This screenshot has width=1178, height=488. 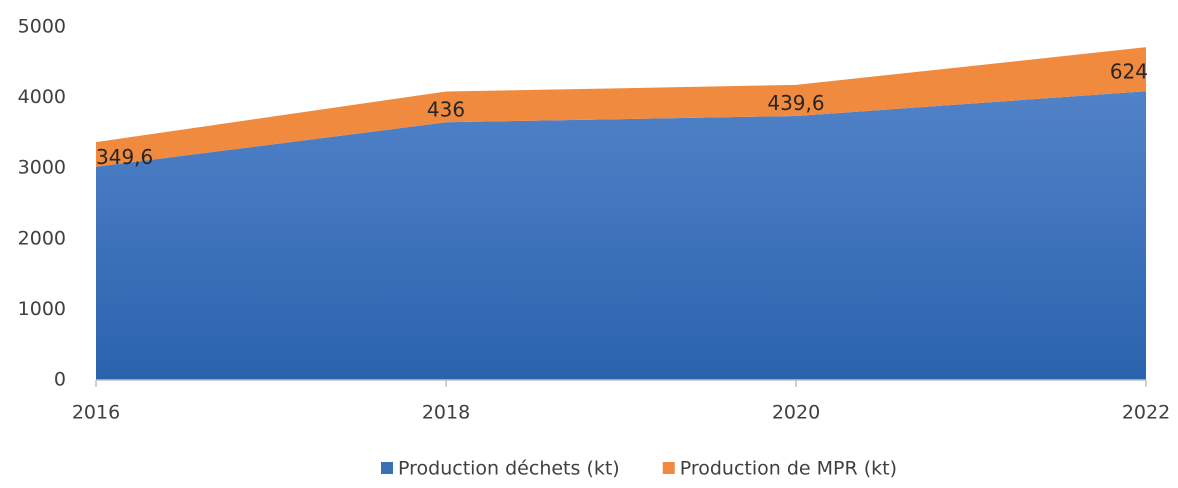 What do you see at coordinates (96, 413) in the screenshot?
I see `x-tick-label: 2016` at bounding box center [96, 413].